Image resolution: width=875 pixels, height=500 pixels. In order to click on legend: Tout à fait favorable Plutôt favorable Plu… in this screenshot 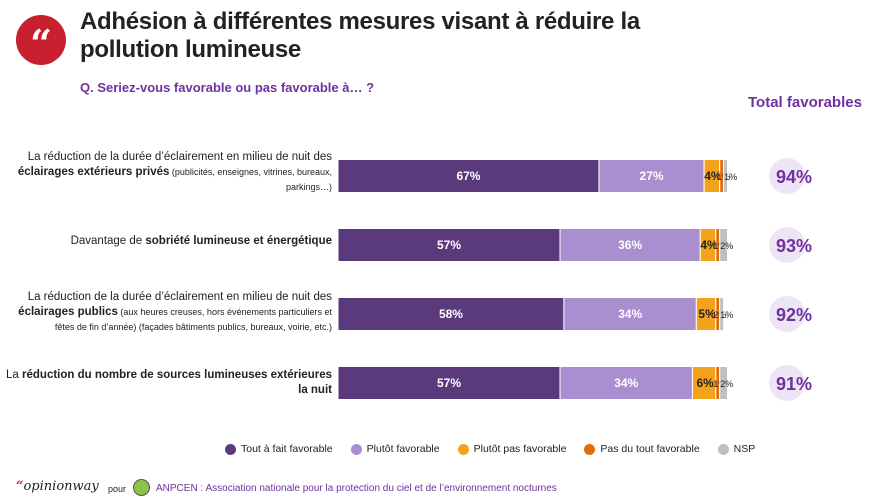, I will do `click(490, 449)`.